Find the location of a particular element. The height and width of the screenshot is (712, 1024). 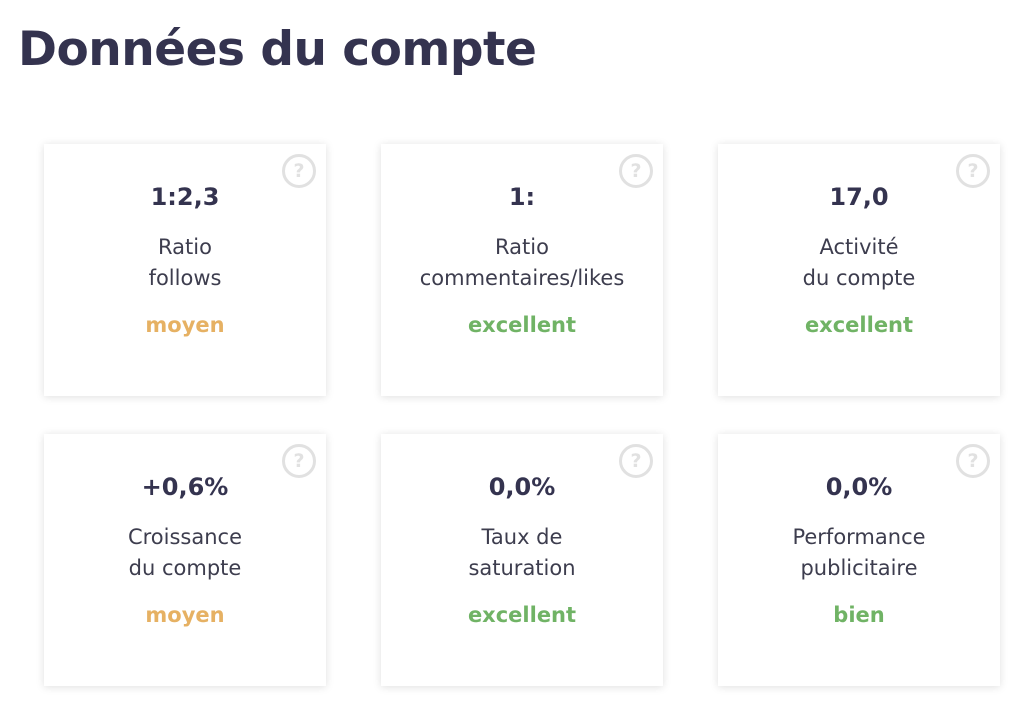

metric-label-line: Performance is located at coordinates (859, 537).